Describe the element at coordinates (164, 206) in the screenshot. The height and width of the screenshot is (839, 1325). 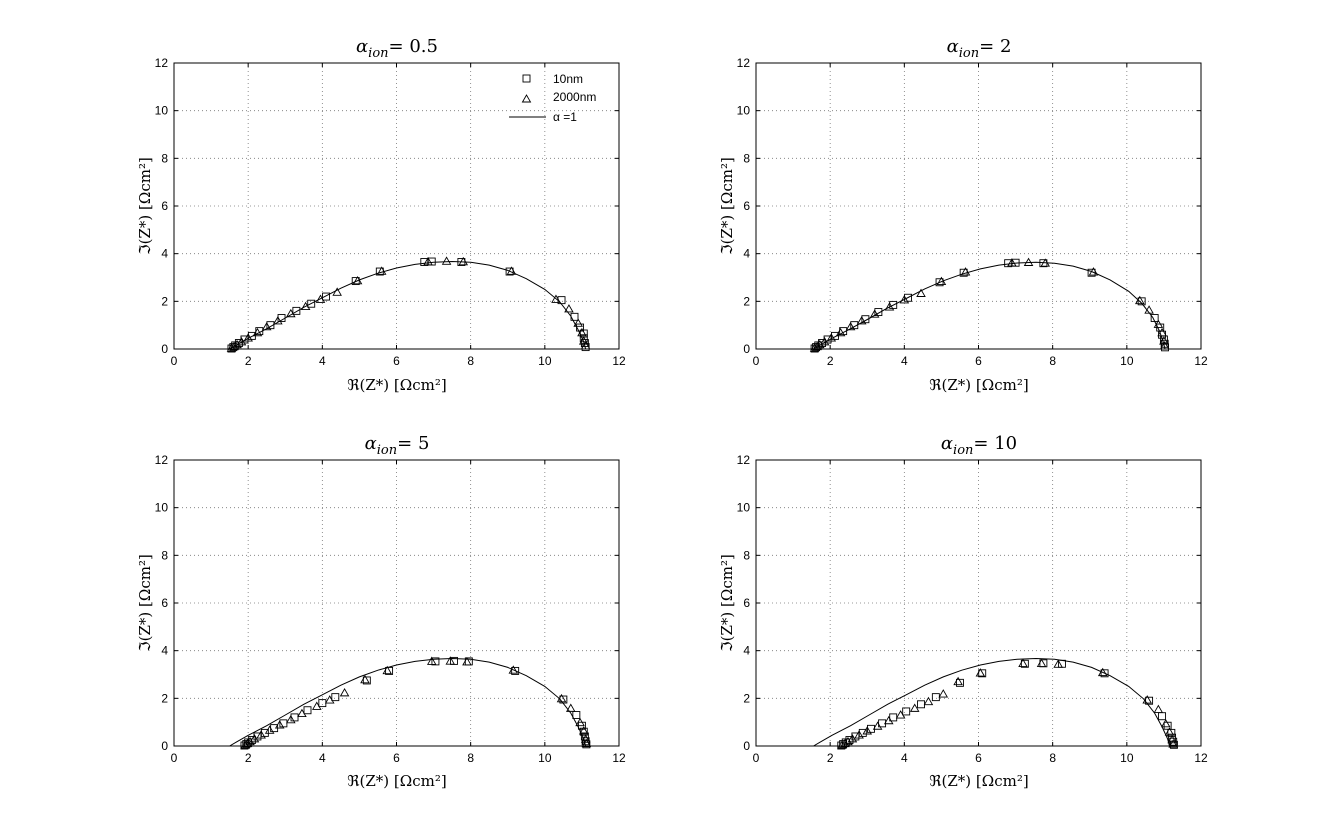
I see `y-tick-label: 6` at that location.